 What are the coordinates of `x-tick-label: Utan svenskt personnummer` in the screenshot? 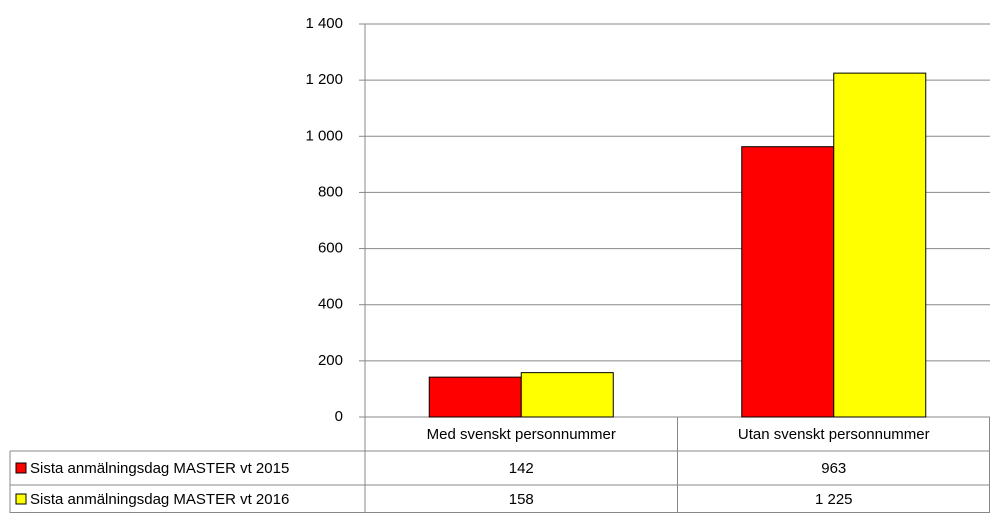 It's located at (834, 434).